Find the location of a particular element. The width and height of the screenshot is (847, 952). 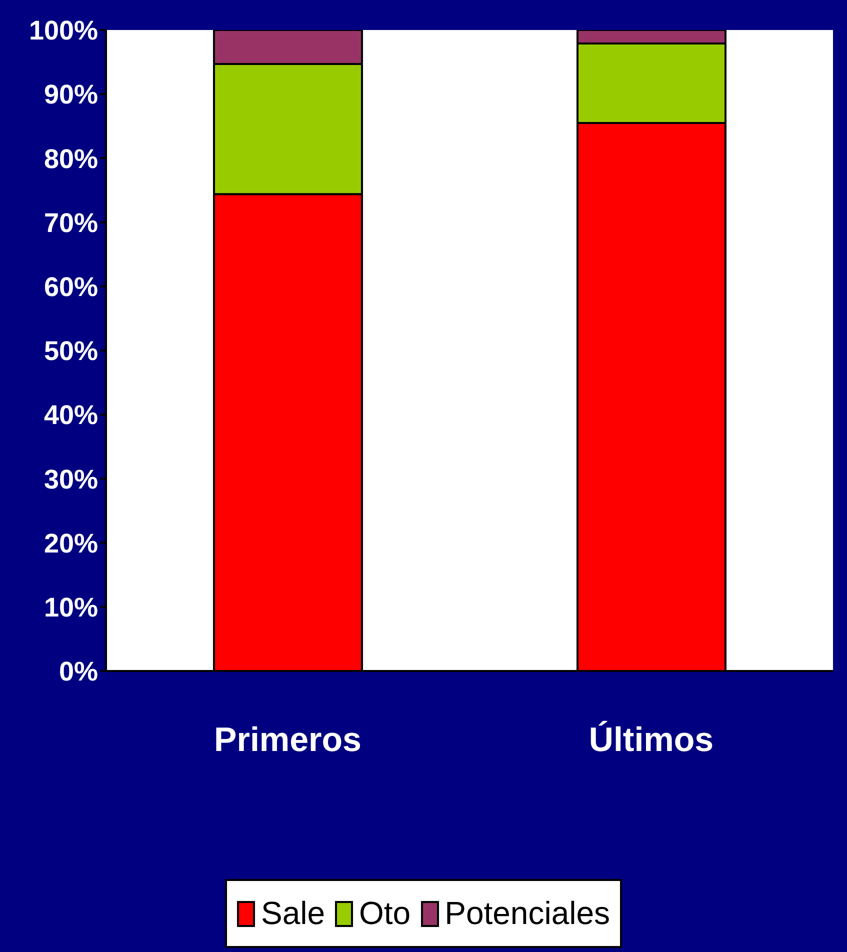

y-tick-label: 0% is located at coordinates (78, 671).